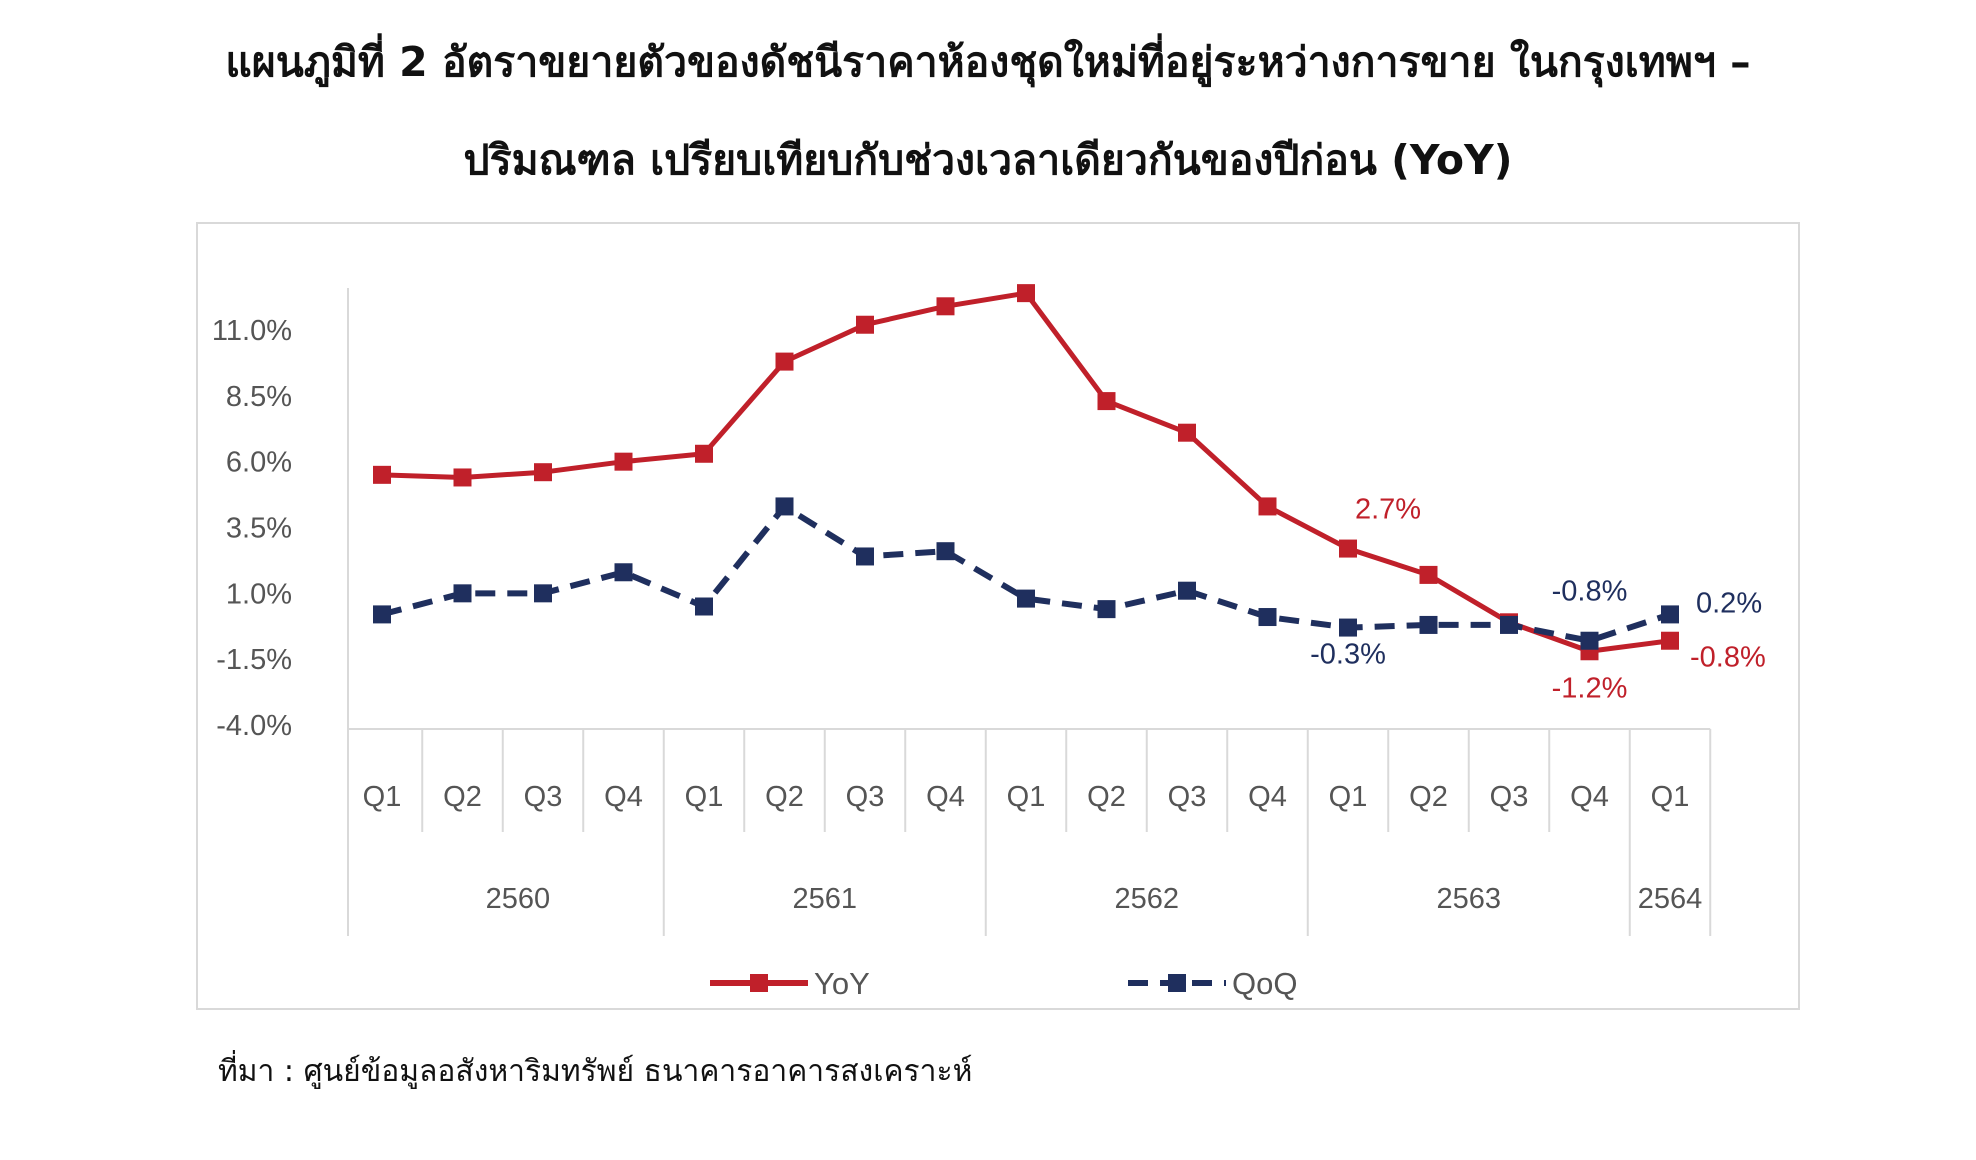 This screenshot has height=1160, width=1976. What do you see at coordinates (259, 594) in the screenshot?
I see `y-tick-label: 1.0%` at bounding box center [259, 594].